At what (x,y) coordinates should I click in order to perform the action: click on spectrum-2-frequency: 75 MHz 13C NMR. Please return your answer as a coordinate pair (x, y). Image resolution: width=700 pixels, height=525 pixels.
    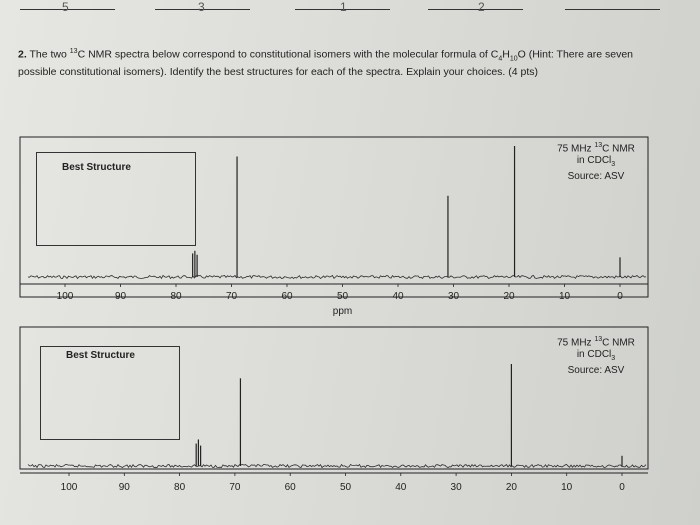
    Looking at the image, I should click on (596, 342).